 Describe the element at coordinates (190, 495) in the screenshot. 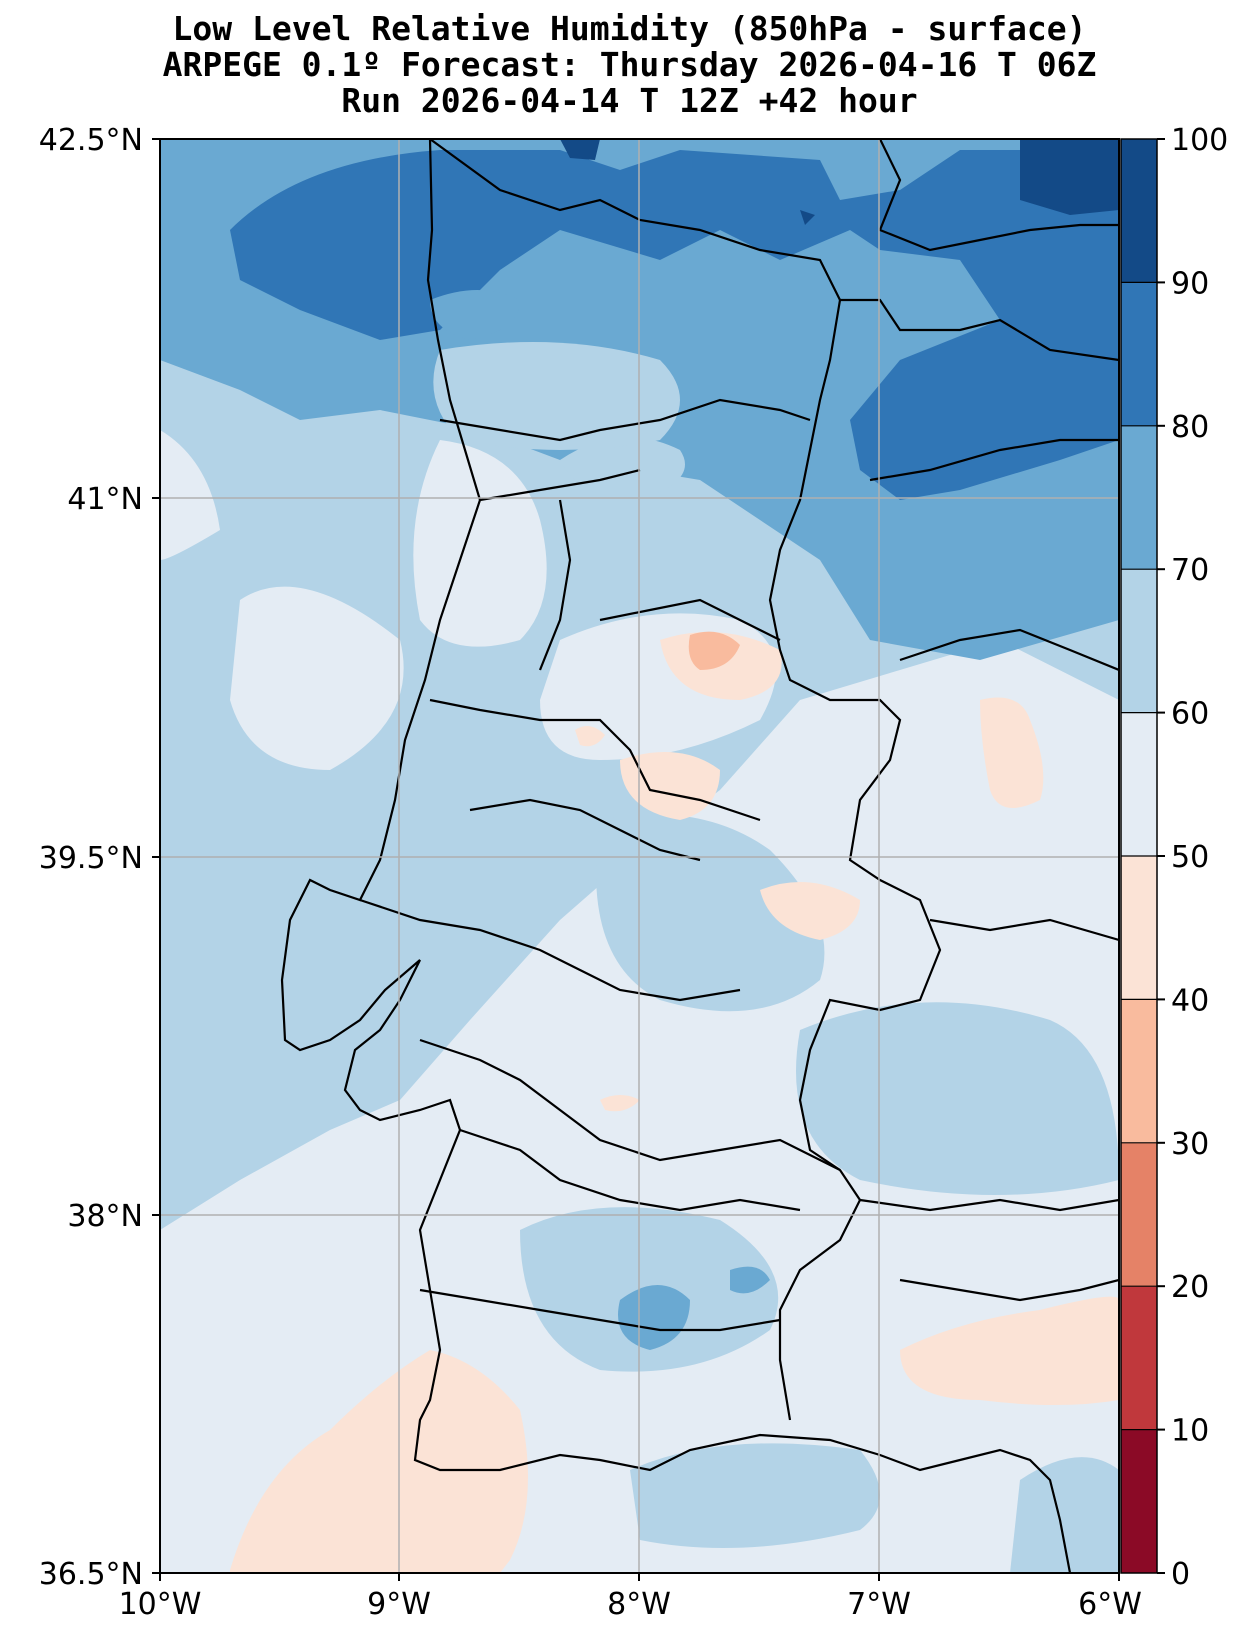

I see `rh-band-50-60-west` at that location.